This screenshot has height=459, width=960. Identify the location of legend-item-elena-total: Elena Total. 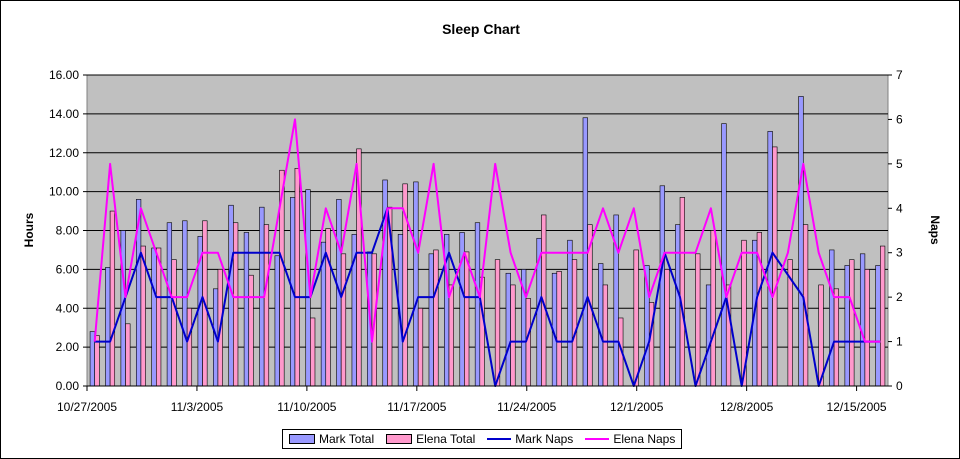
(430, 439).